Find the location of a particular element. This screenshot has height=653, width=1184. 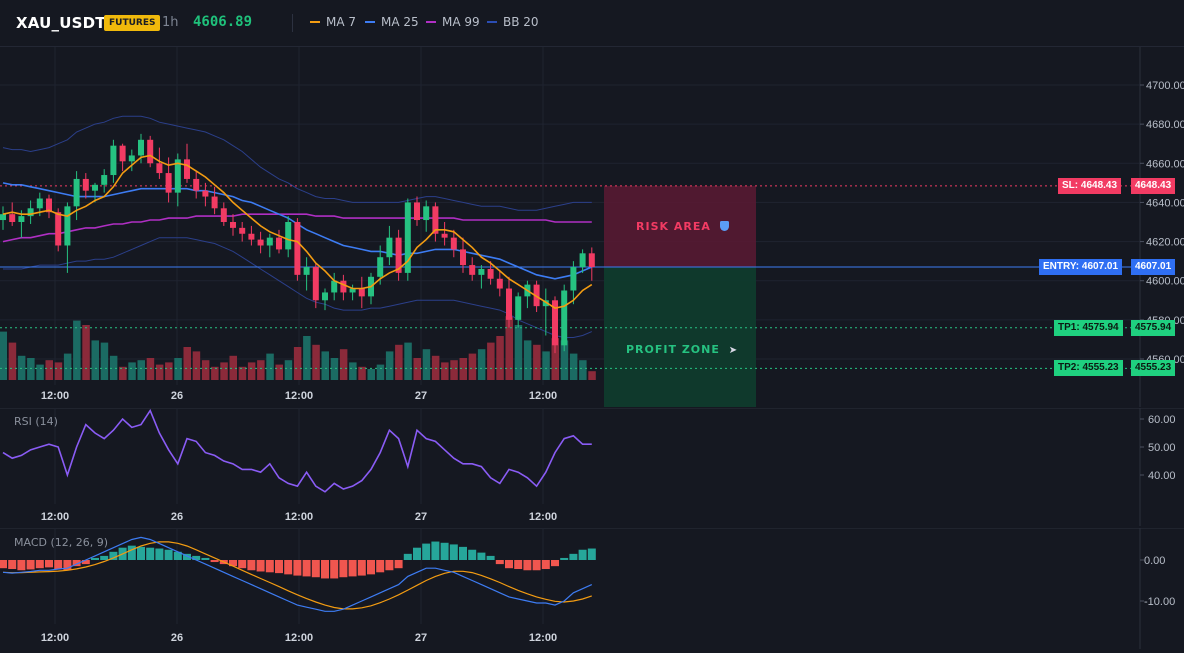

legend-bb20: BB 20 is located at coordinates (513, 22).